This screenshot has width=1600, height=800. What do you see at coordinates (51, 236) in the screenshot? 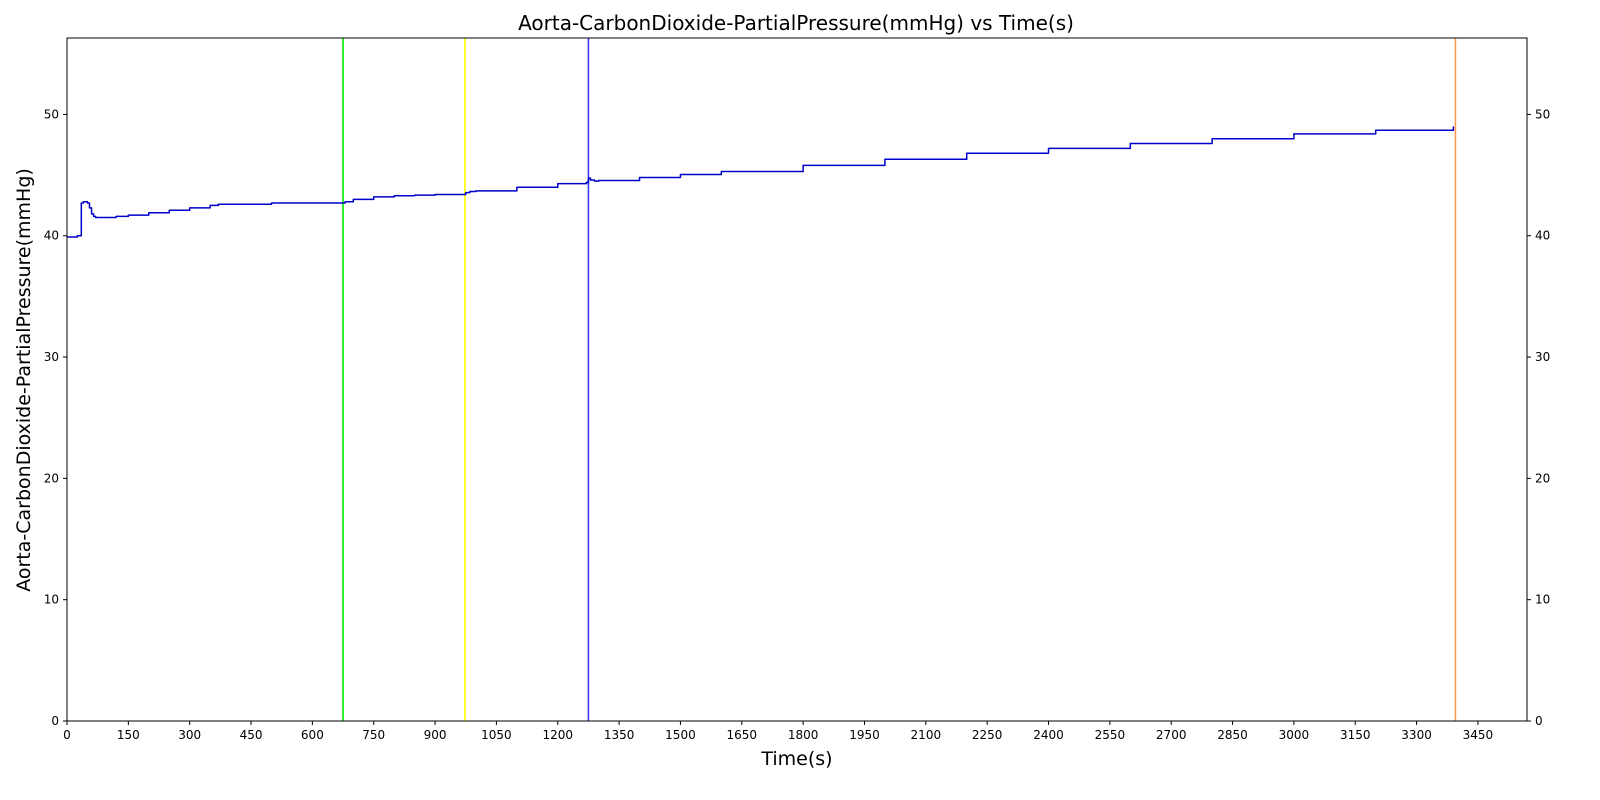
I see `y-tick-label-left: 40` at bounding box center [51, 236].